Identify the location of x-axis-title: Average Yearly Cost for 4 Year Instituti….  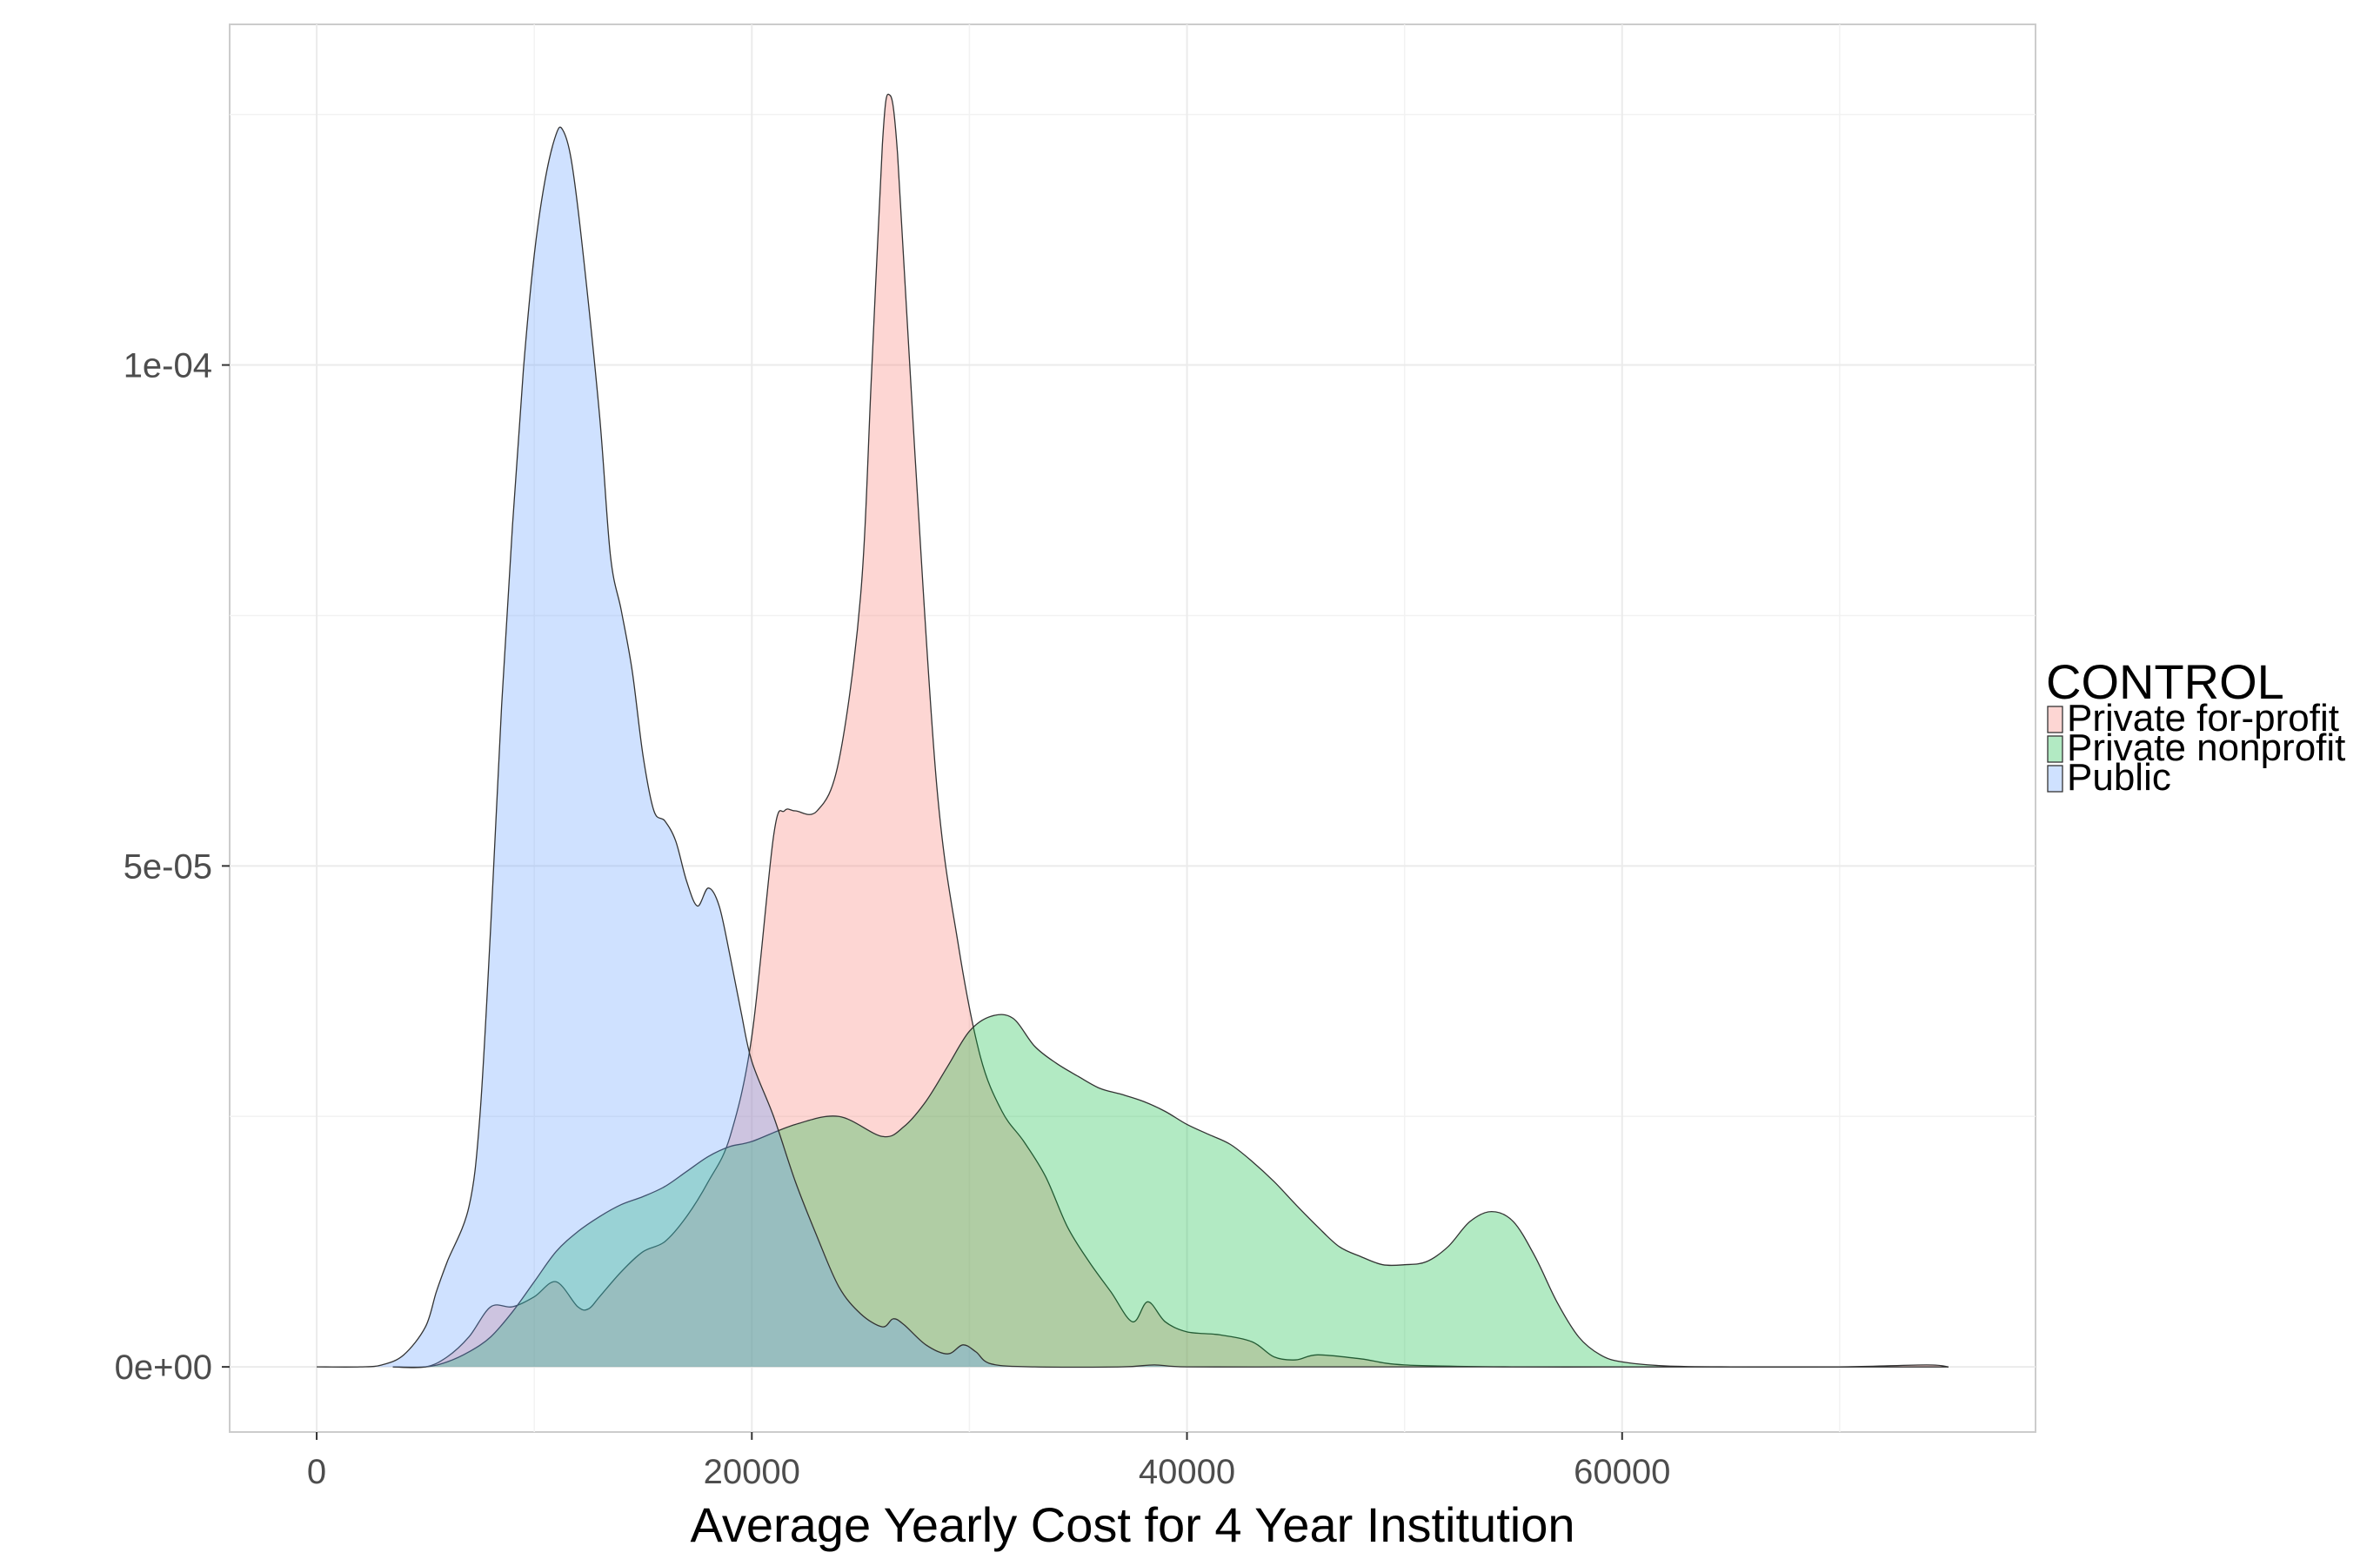
(1133, 1524).